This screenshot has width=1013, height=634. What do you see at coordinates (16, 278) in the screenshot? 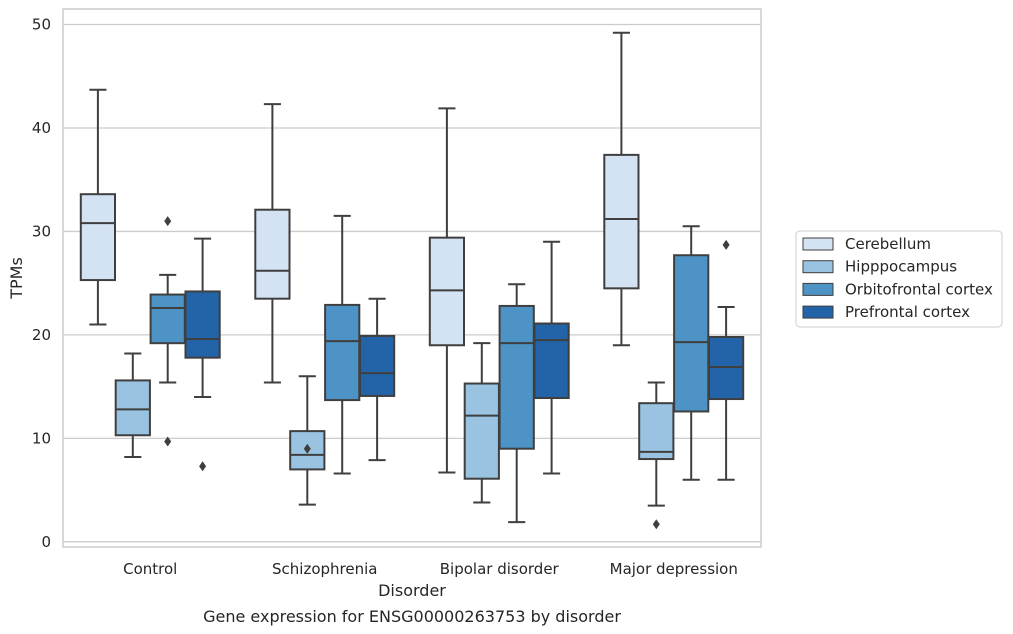
I see `y-axis-label: TPMs` at bounding box center [16, 278].